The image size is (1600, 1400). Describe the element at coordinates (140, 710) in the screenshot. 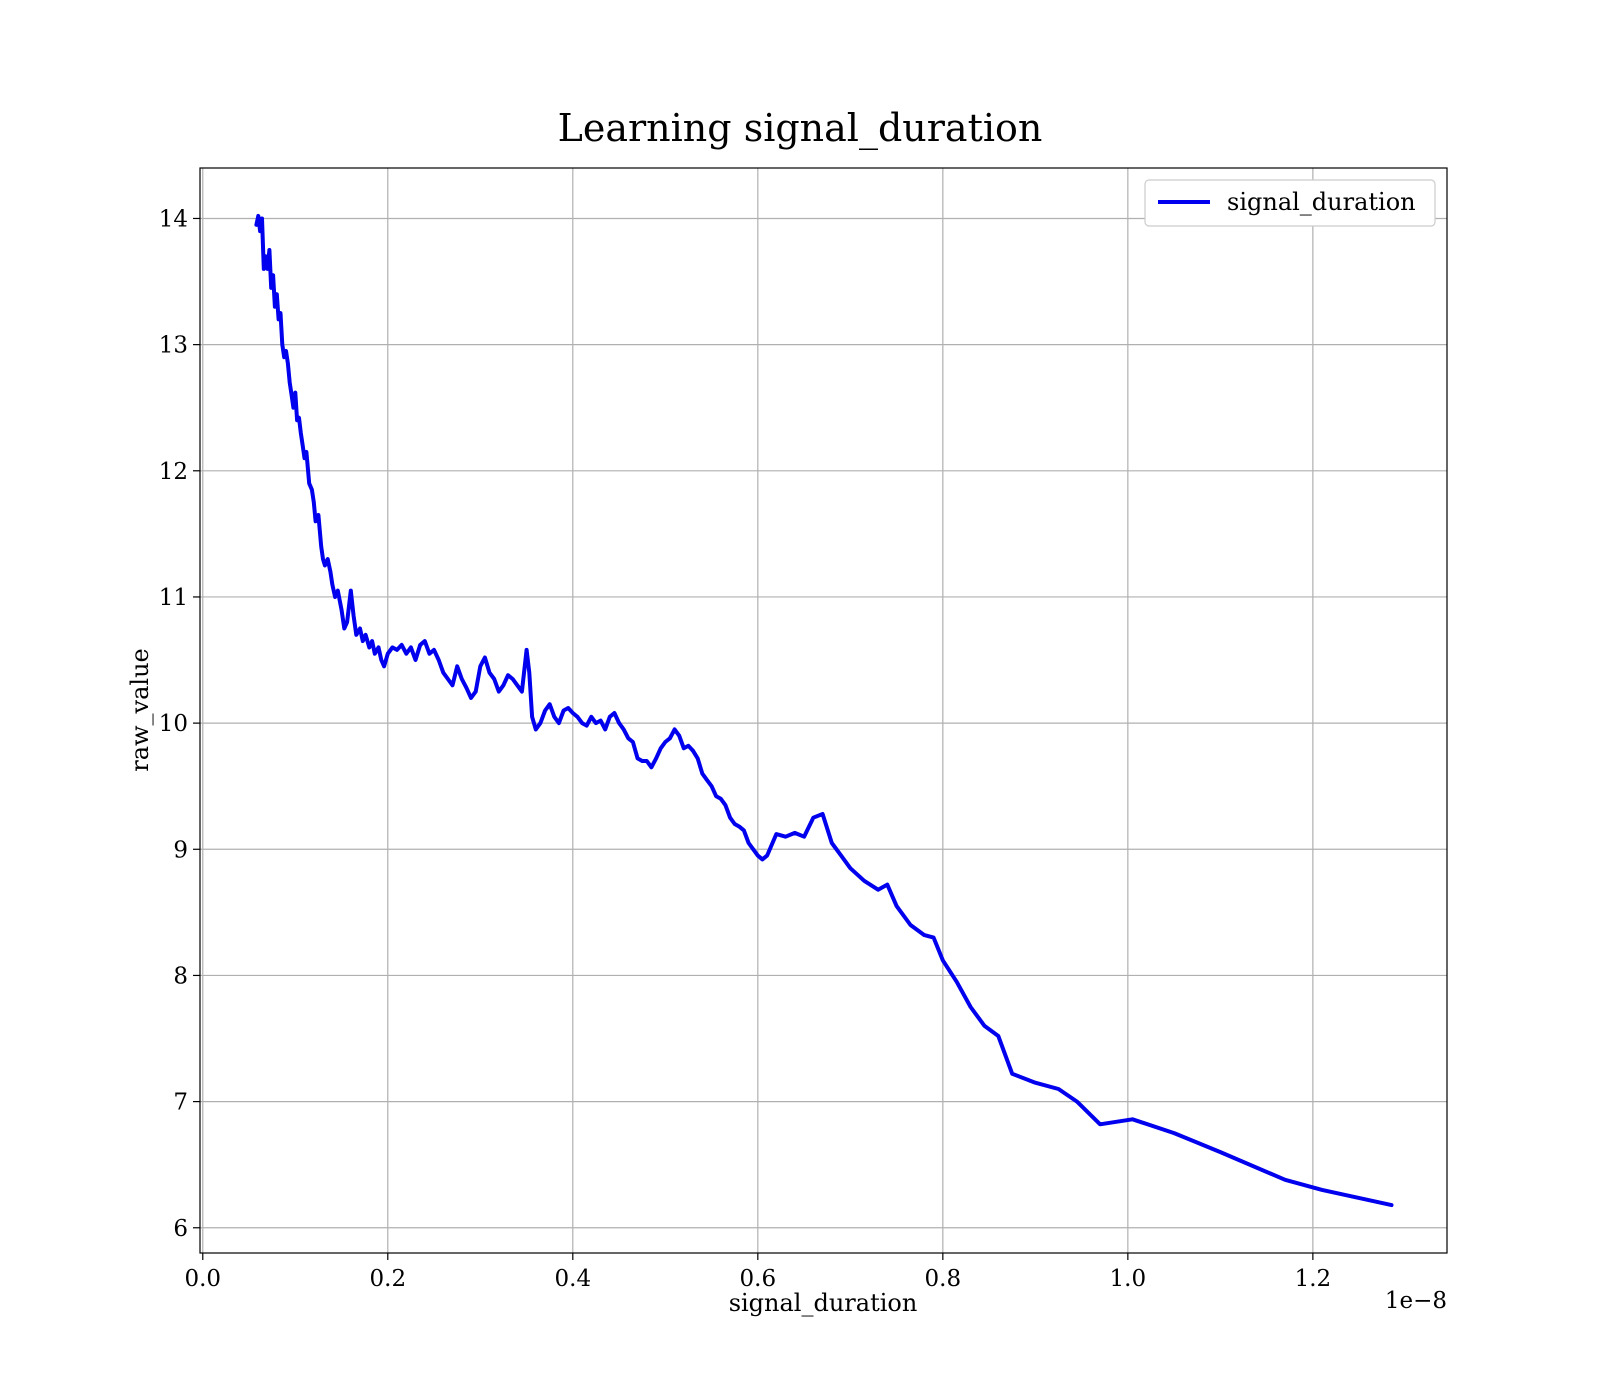

I see `y-axis-label: raw_value` at that location.